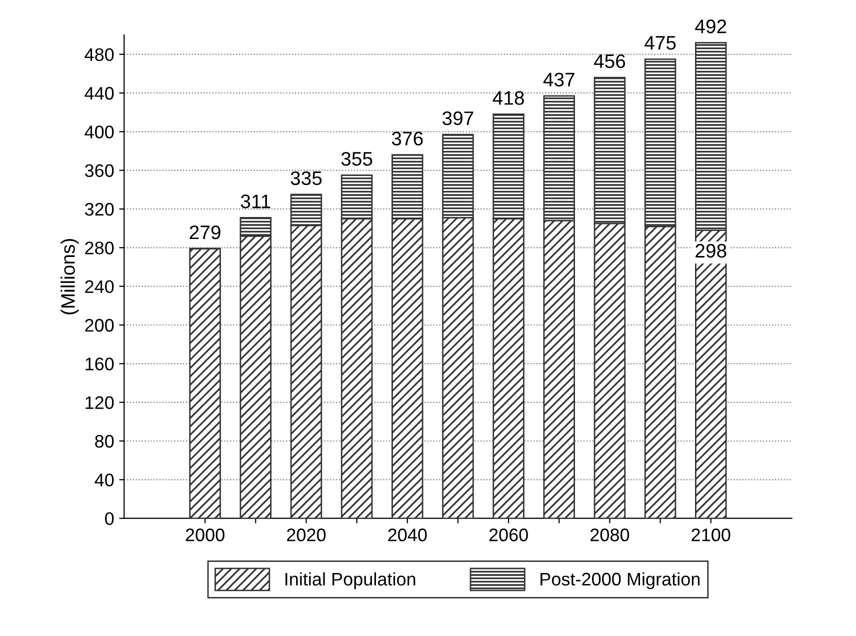  Describe the element at coordinates (255, 201) in the screenshot. I see `total-label: 311` at that location.